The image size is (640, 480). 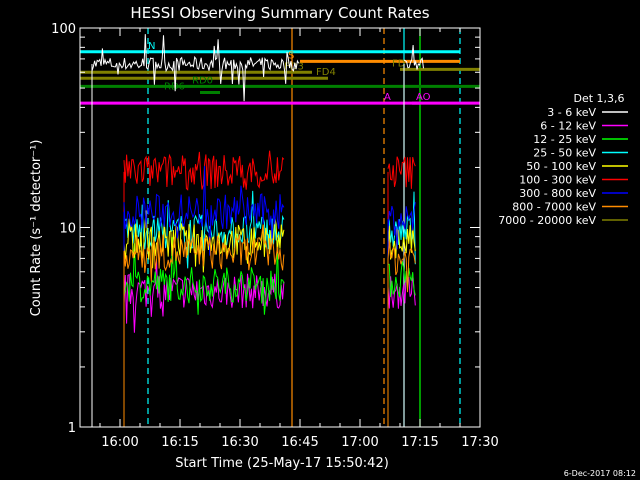 What do you see at coordinates (279, 13) in the screenshot?
I see `chart-title: HESSI Observing Summary Count Rates` at bounding box center [279, 13].